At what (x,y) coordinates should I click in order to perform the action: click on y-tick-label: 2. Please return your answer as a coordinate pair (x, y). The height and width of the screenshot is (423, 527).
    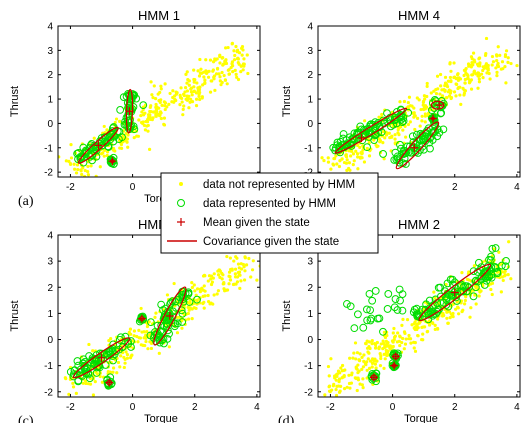
    Looking at the image, I should click on (310, 288).